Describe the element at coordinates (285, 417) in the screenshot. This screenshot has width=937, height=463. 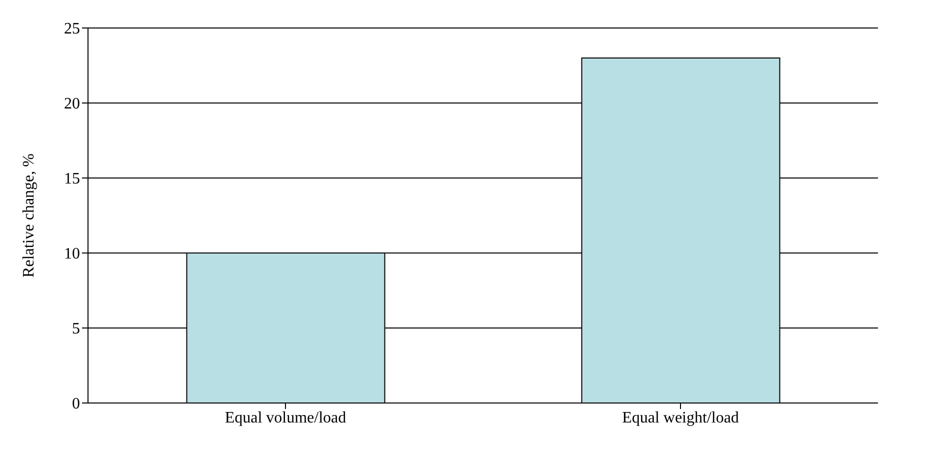
I see `x-tick-label: Equal volume/load` at that location.